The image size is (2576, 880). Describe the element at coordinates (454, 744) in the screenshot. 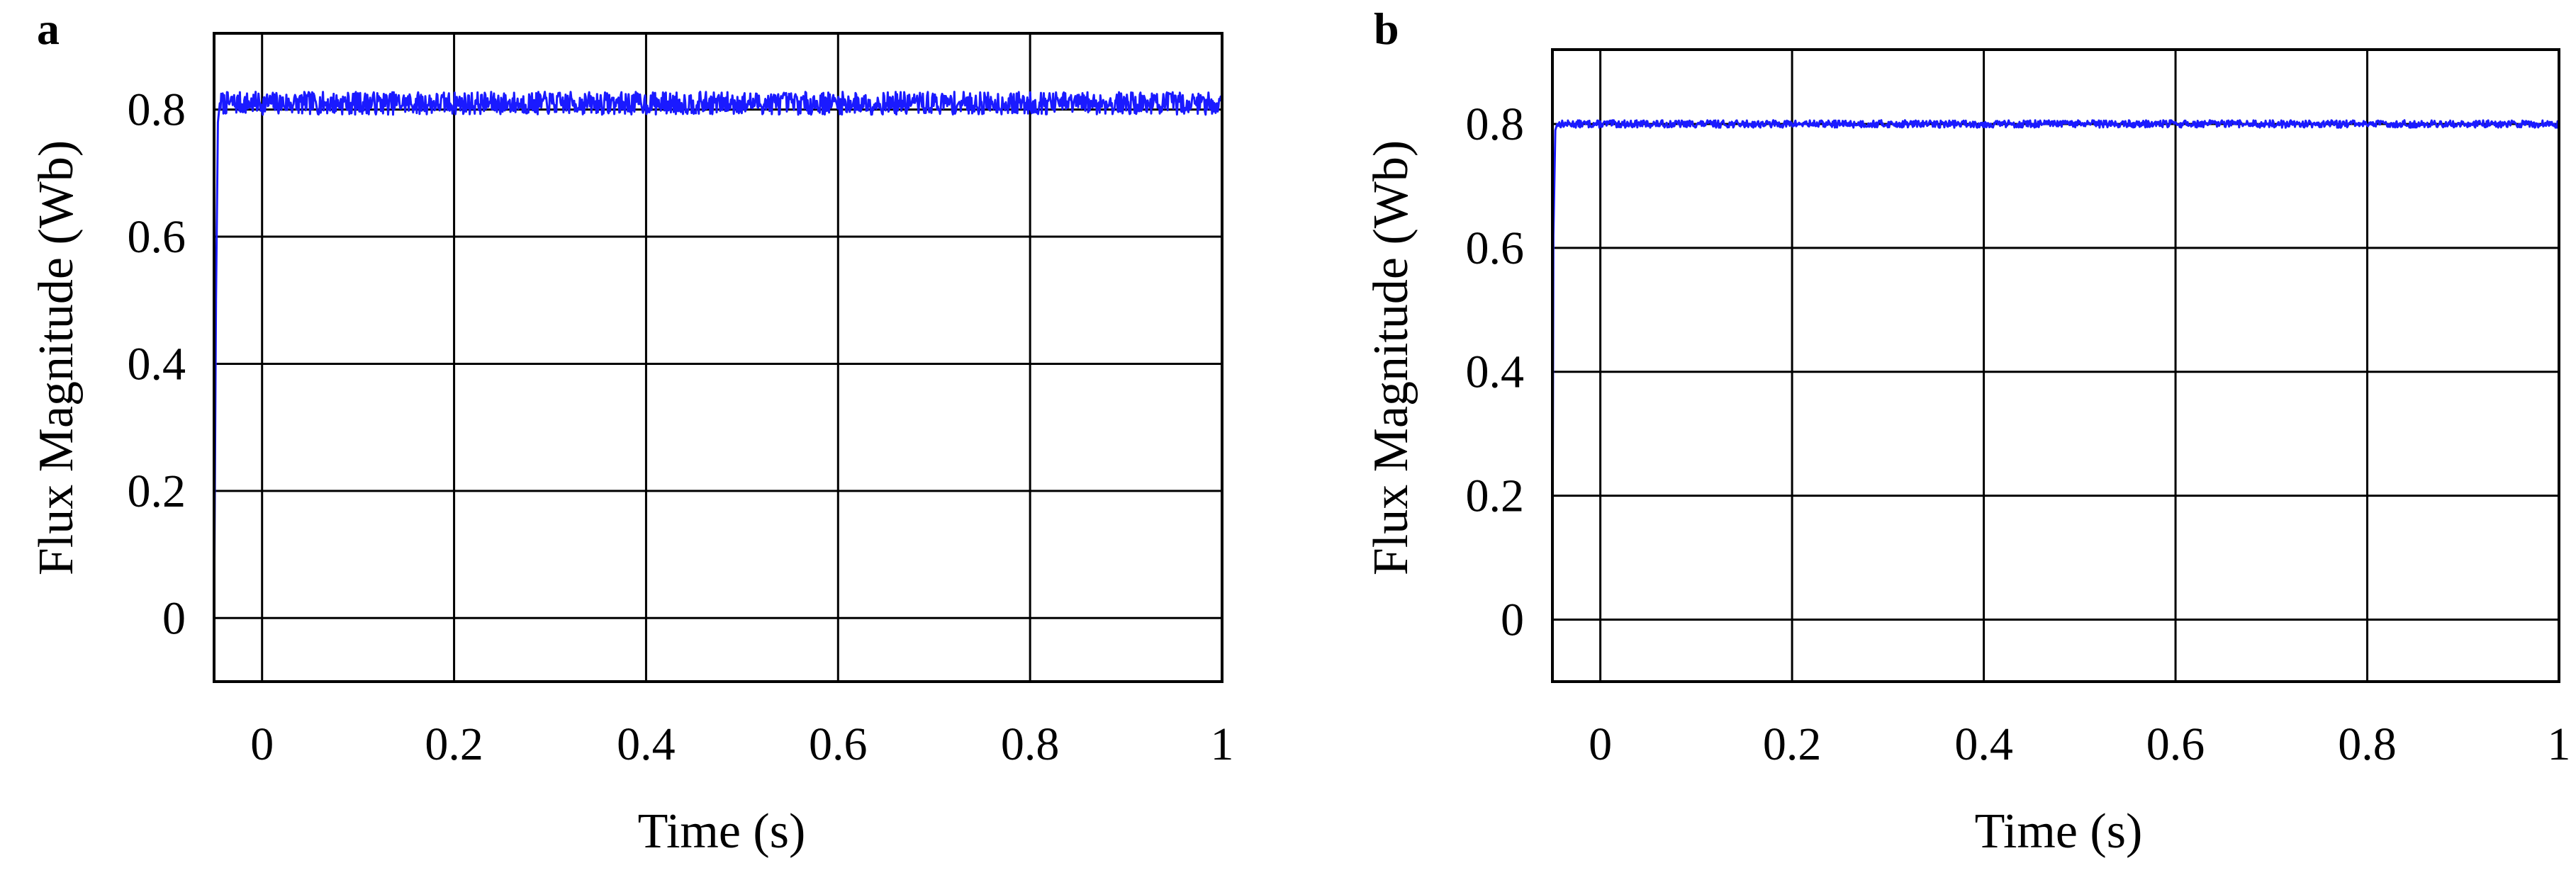

I see `panel-a-x-tick-label: 0.2` at that location.